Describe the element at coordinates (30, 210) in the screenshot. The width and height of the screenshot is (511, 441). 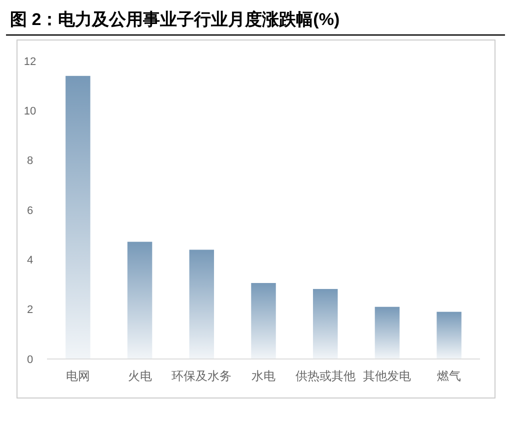
I see `y-tick-label: 6` at that location.